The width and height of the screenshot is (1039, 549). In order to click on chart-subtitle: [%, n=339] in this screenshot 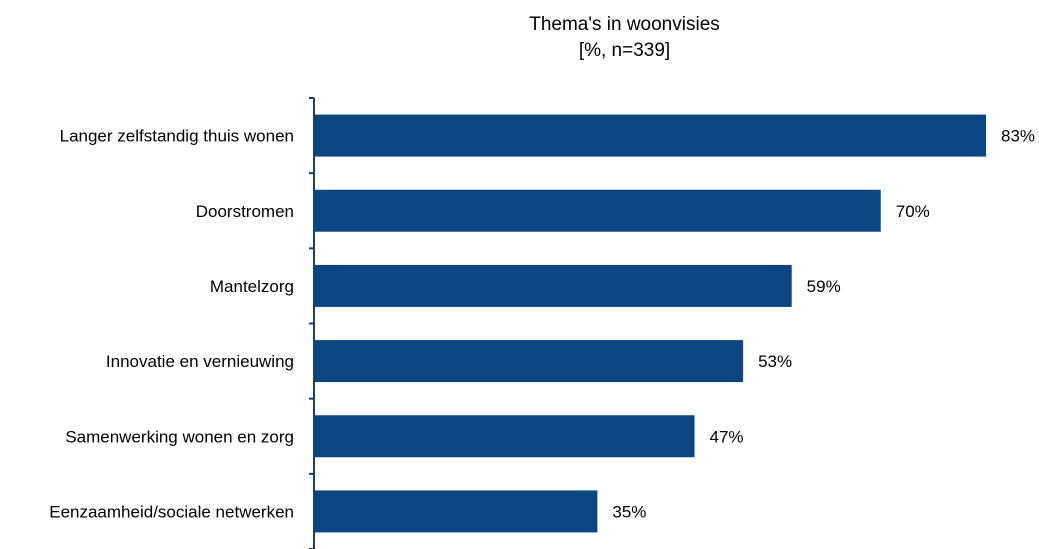, I will do `click(624, 50)`.